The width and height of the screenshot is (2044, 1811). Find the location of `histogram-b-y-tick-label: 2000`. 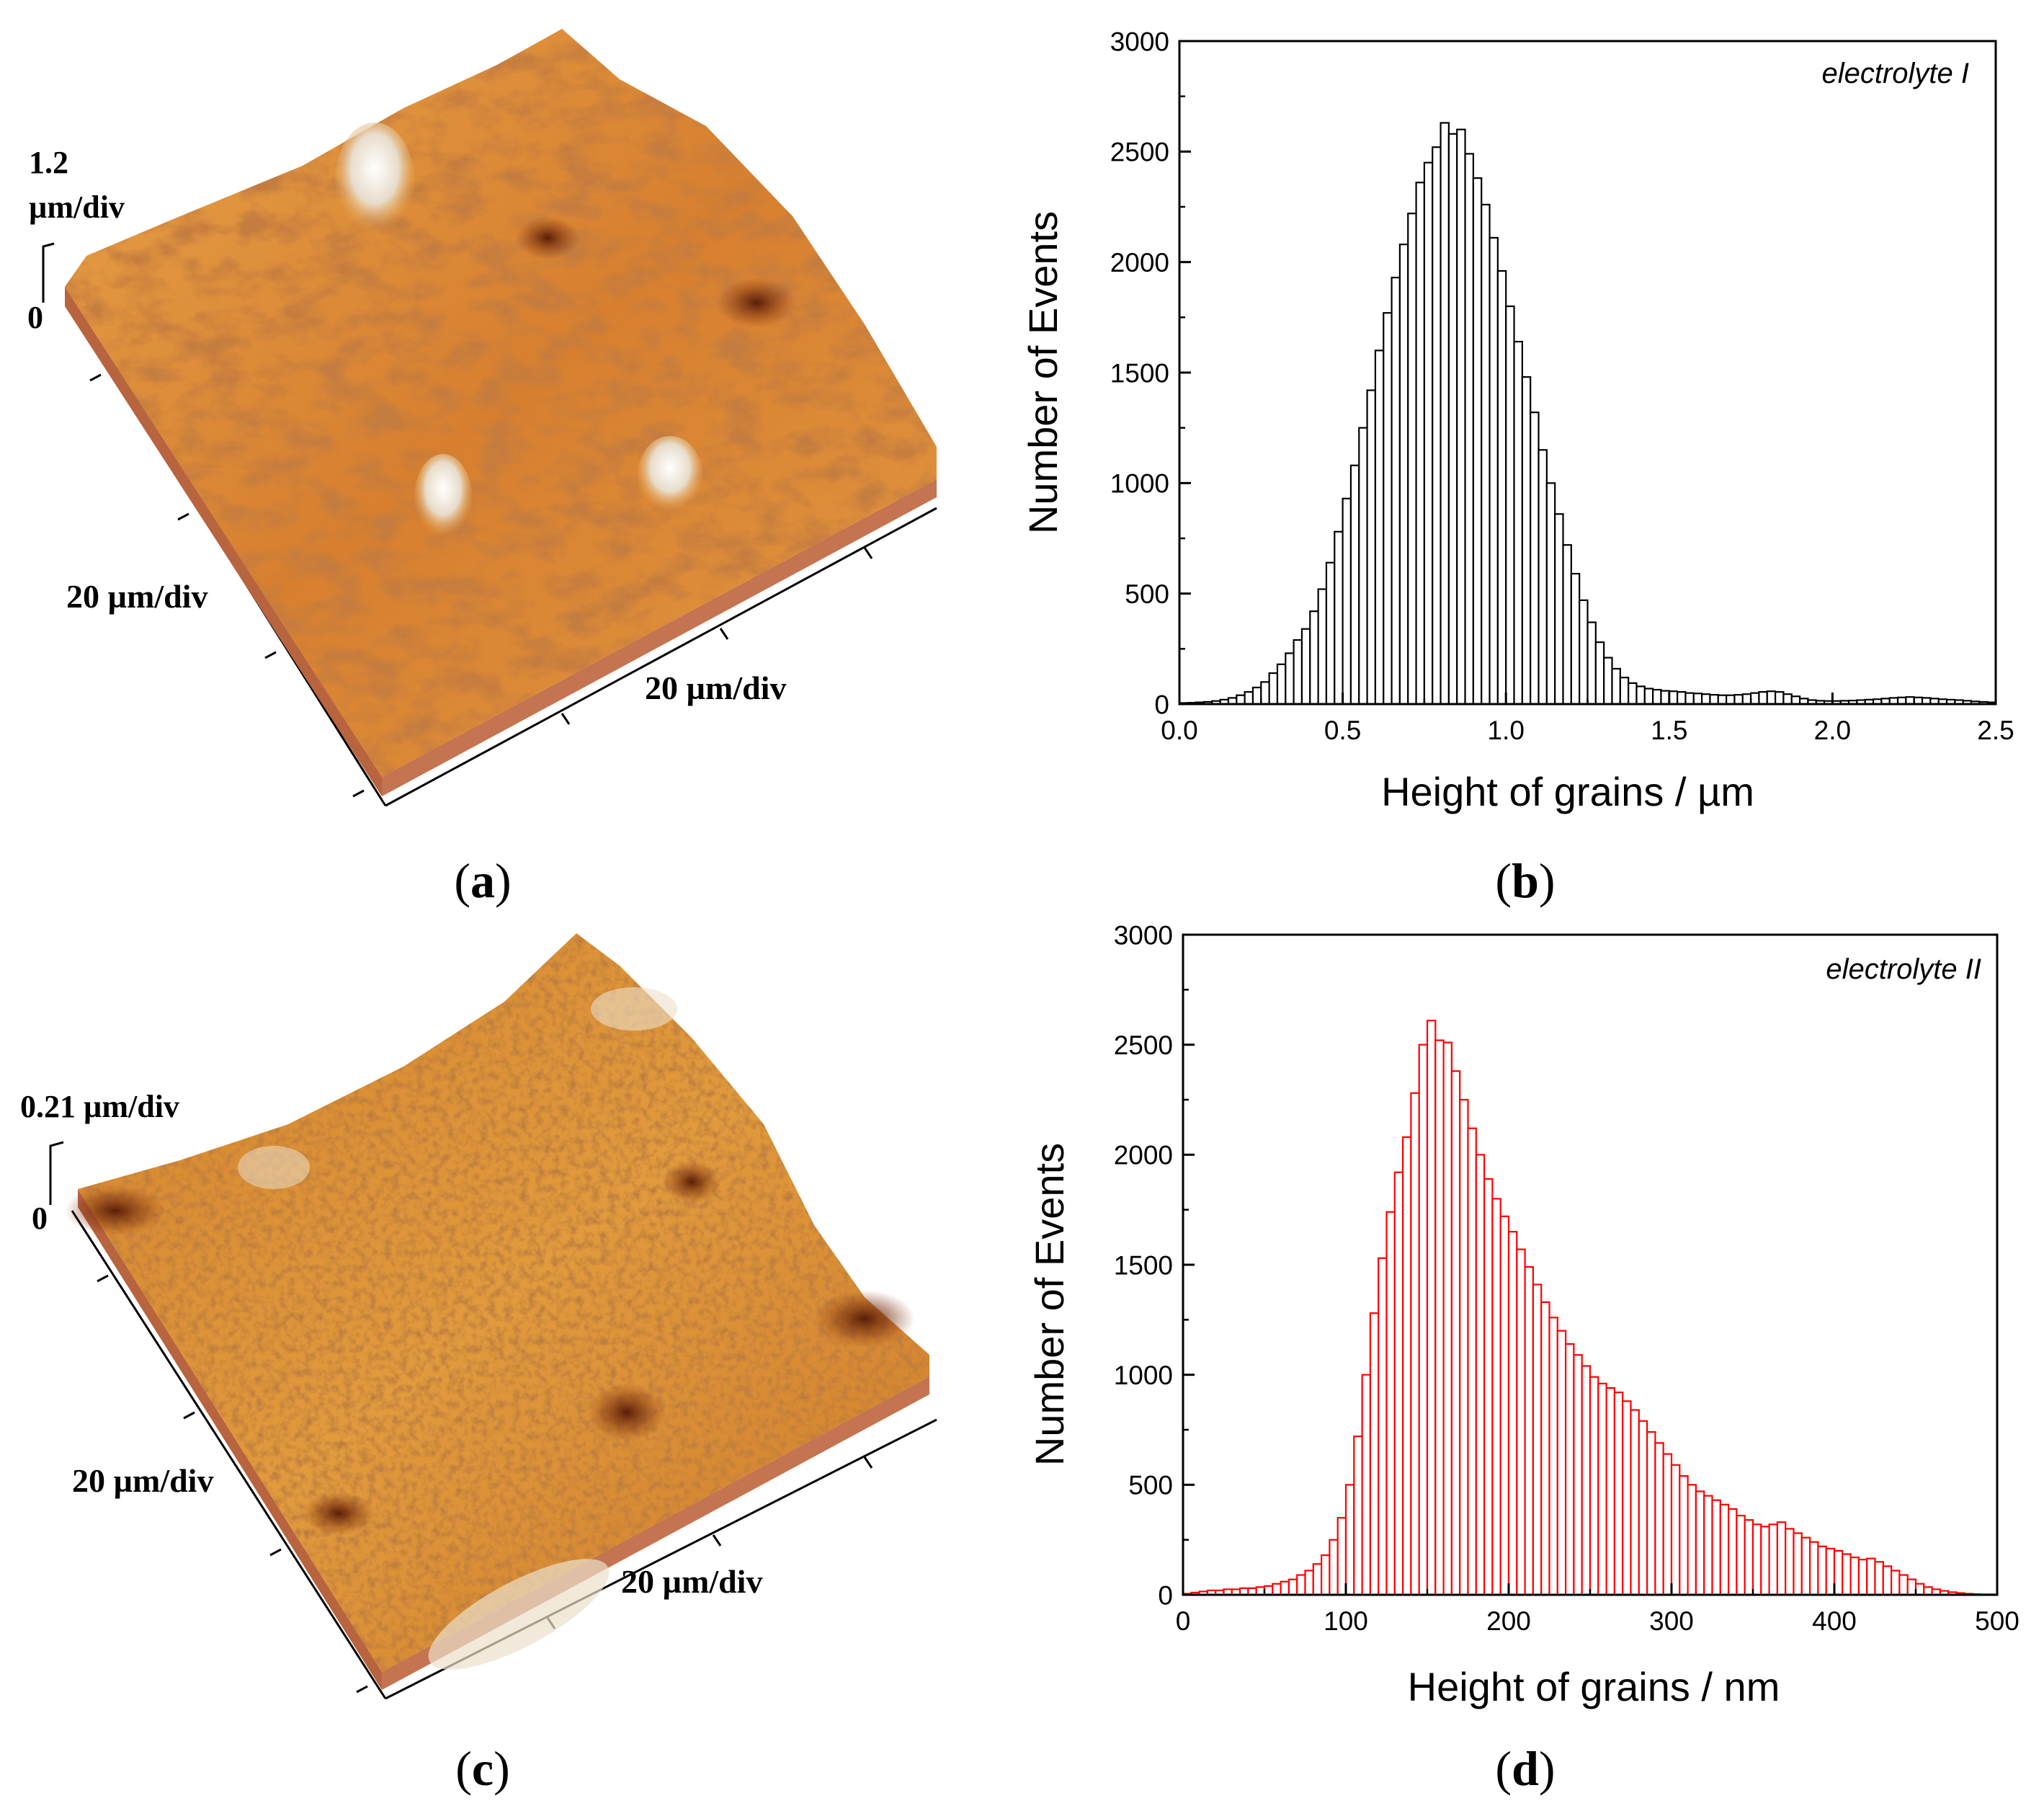

histogram-b-y-tick-label: 2000 is located at coordinates (1139, 262).